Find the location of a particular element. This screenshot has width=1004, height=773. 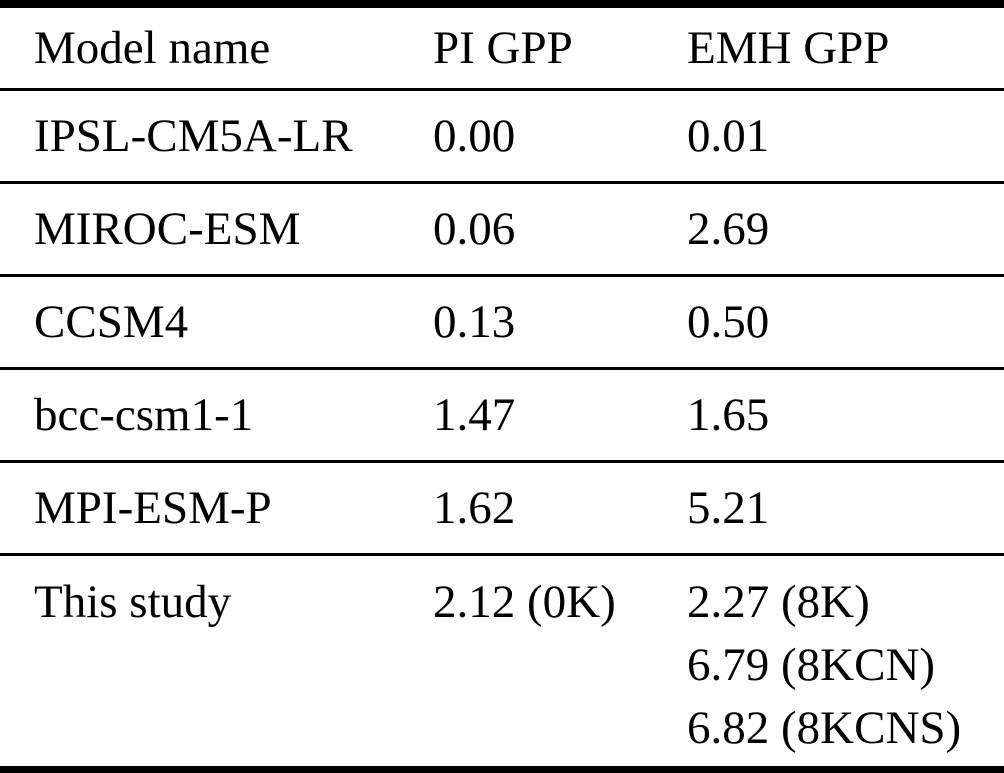

model-name-cell: MPI-ESM-P is located at coordinates (153, 508).